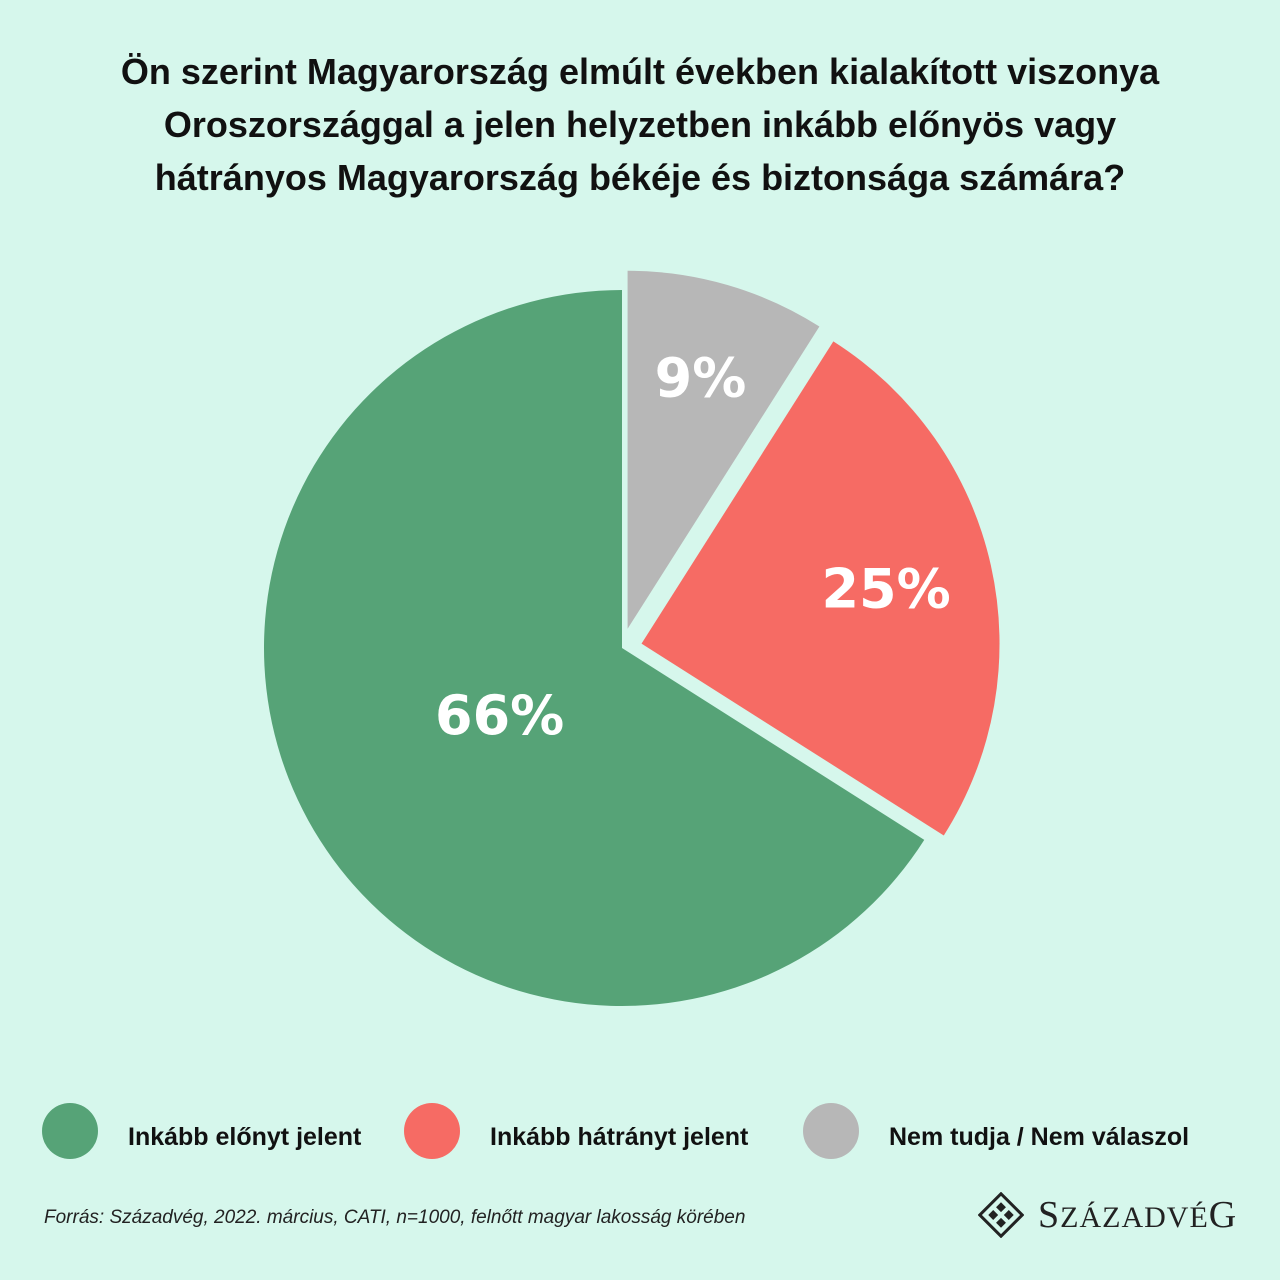  I want to click on legend-item-no-answer: Nem tudja / Nem válaszol, so click(996, 1131).